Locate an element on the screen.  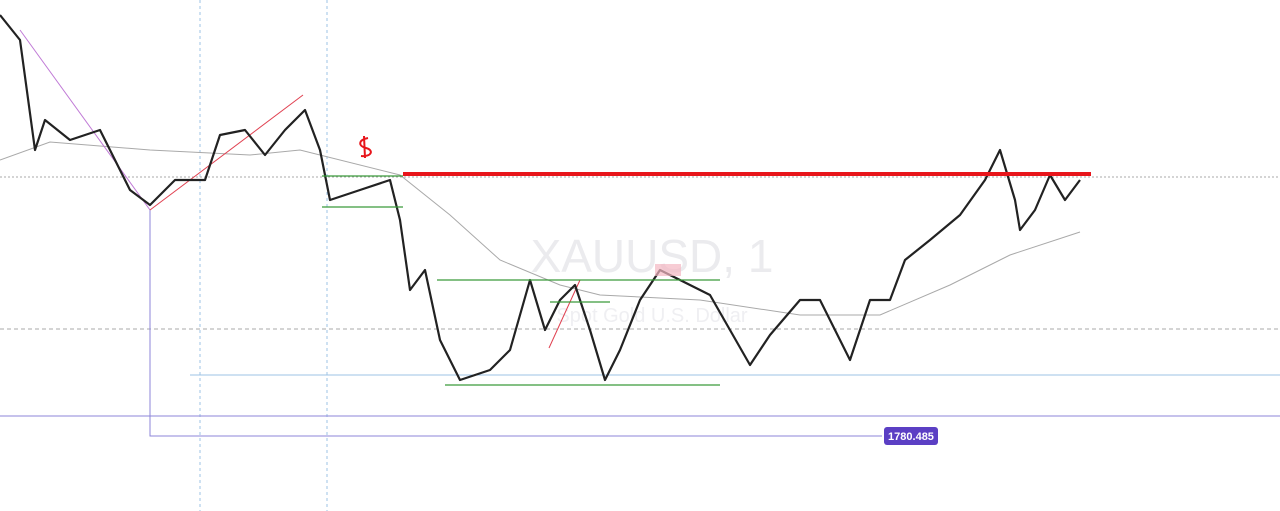
price-label: 1780.485 is located at coordinates (911, 437).